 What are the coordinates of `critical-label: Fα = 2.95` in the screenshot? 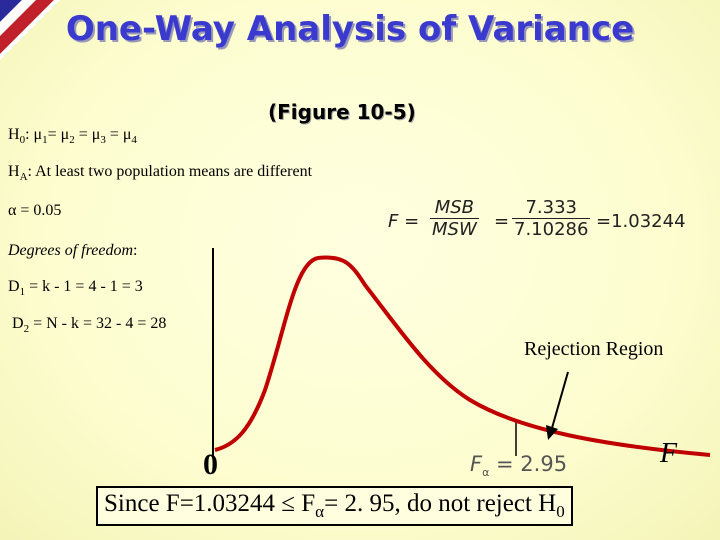 It's located at (518, 465).